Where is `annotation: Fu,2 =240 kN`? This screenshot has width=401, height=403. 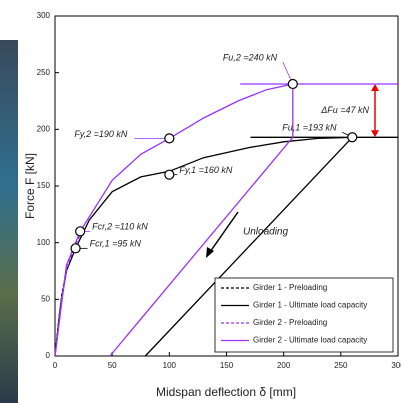 annotation: Fu,2 =240 kN is located at coordinates (250, 57).